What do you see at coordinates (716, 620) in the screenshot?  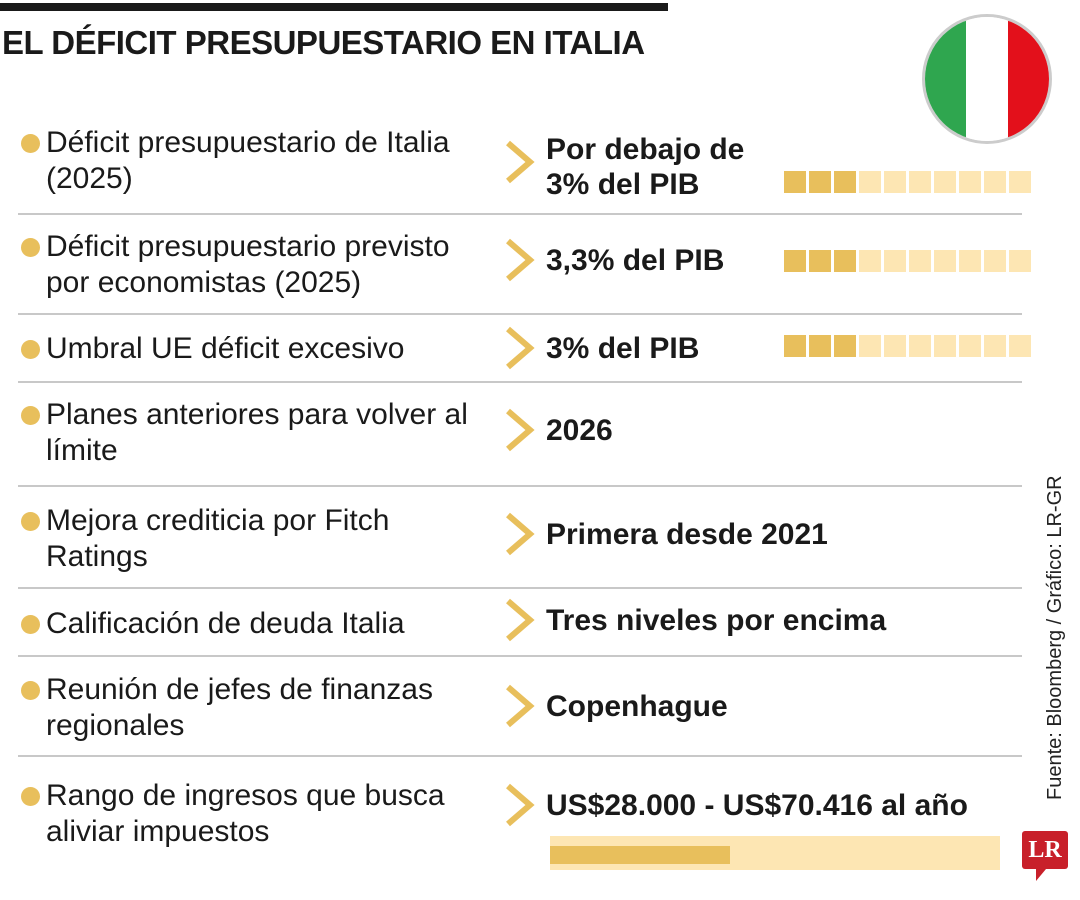 I see `row-value: Tres niveles por encima` at bounding box center [716, 620].